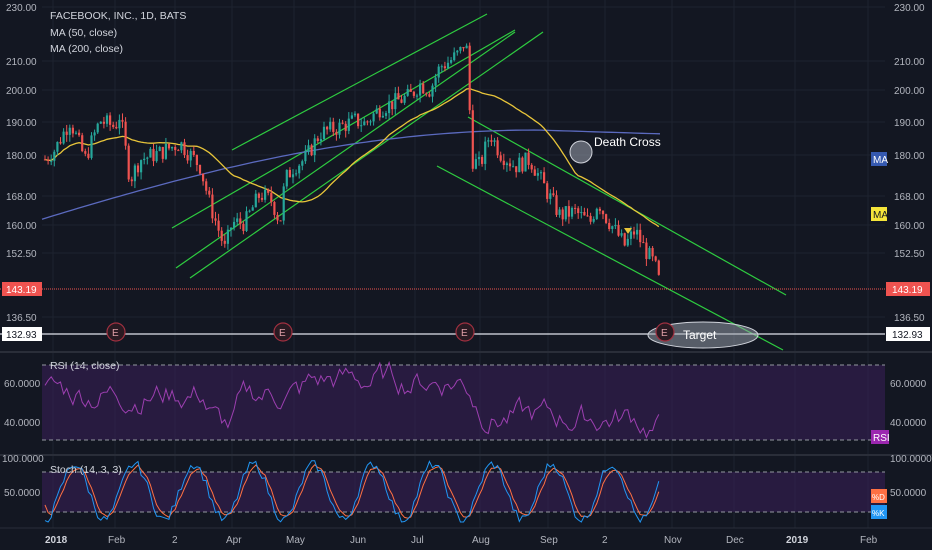 The image size is (932, 550). I want to click on rsi-tick-right: 40.0000, so click(908, 423).